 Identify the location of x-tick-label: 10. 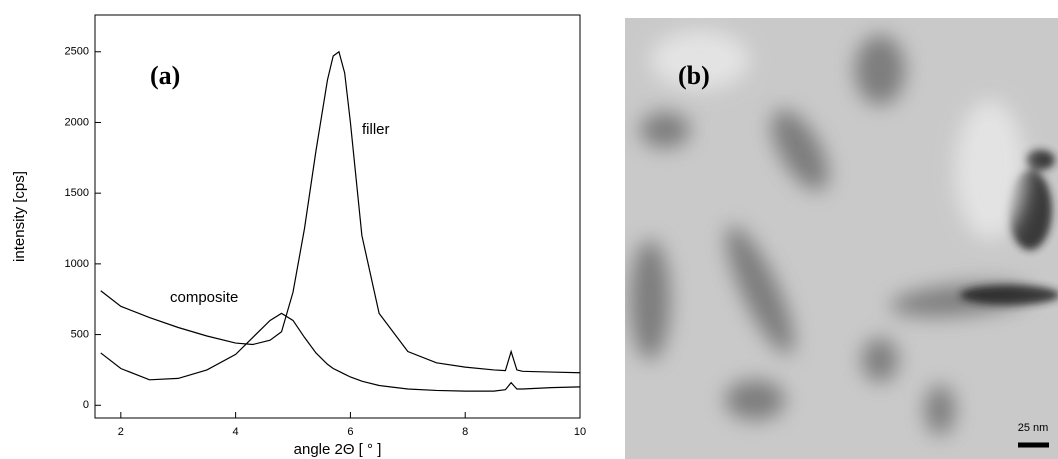
(580, 432).